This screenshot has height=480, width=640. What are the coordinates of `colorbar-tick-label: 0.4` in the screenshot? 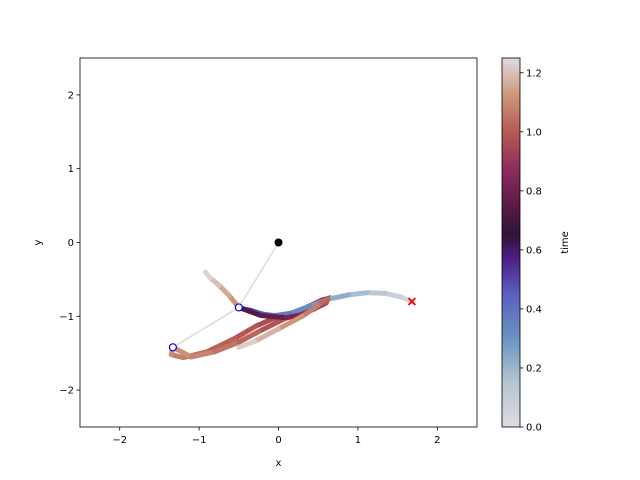 It's located at (534, 309).